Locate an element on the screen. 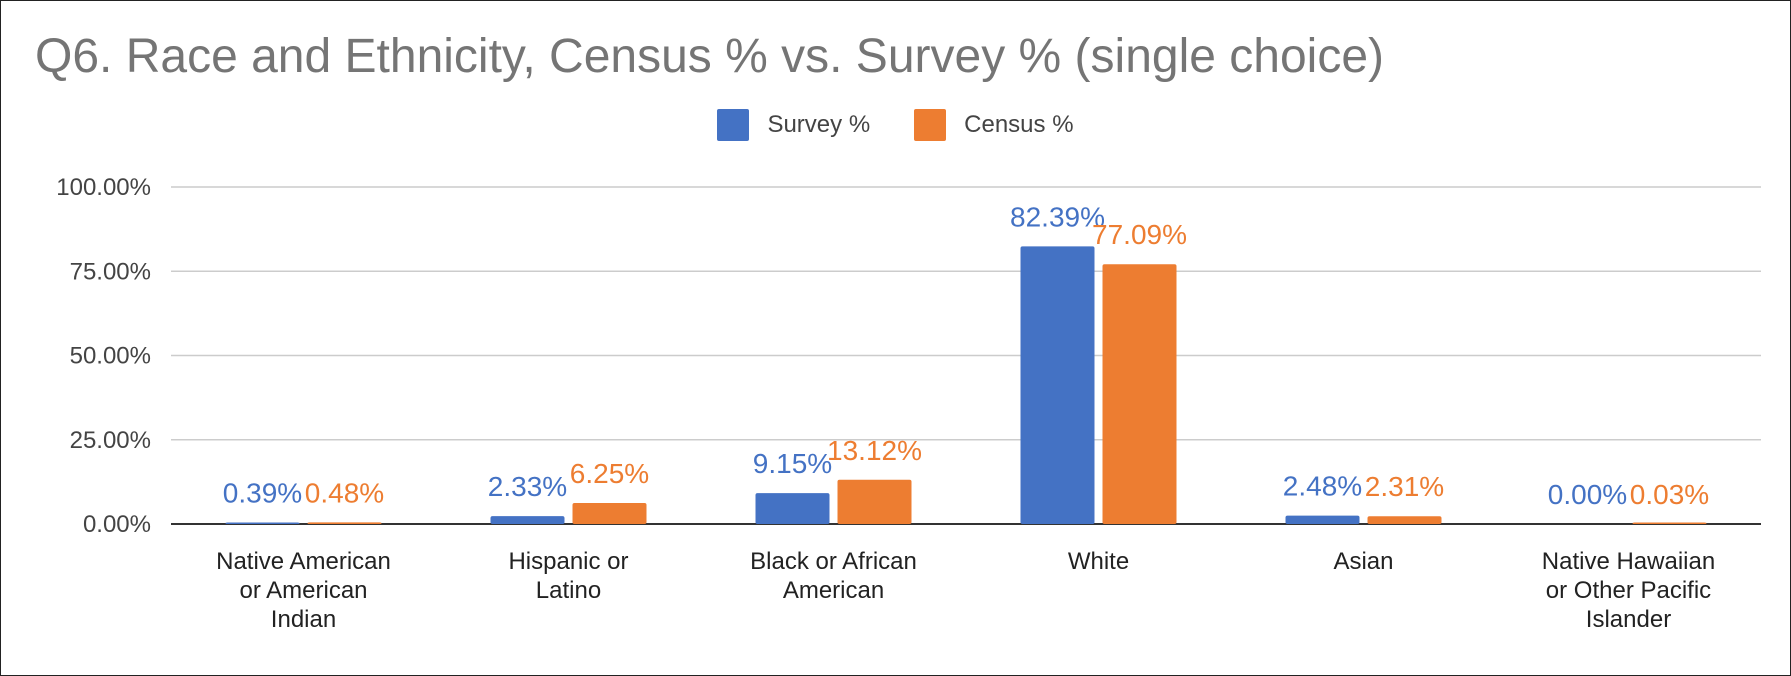  x-category-label: Latino is located at coordinates (568, 590).